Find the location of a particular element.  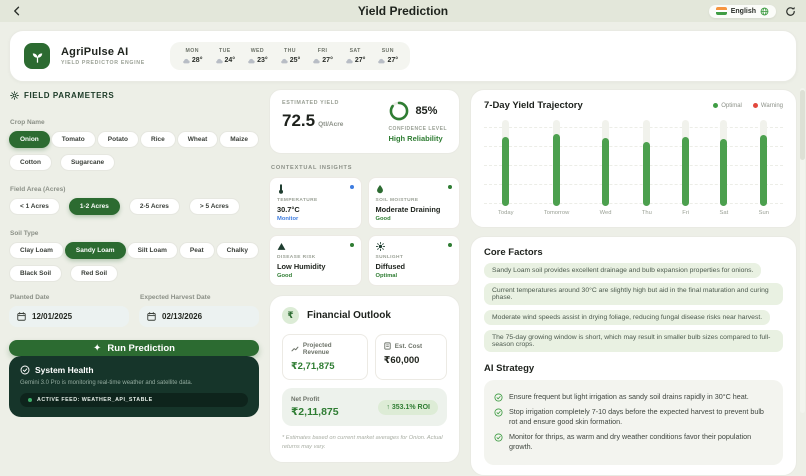

weather-day: THU 25° is located at coordinates (290, 56).